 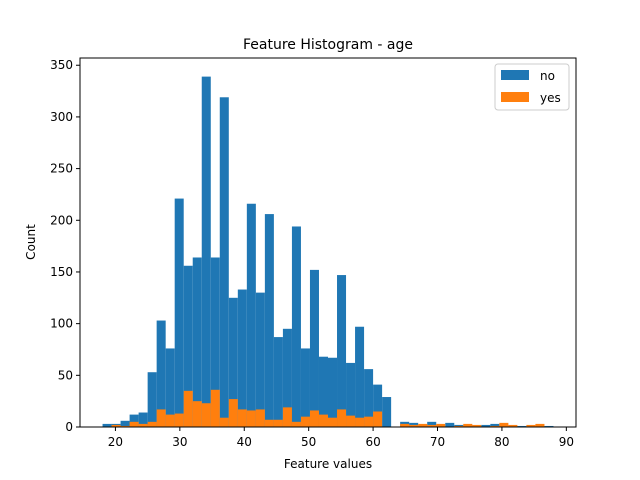 I want to click on y-tick-label-0: 0, so click(x=69, y=427).